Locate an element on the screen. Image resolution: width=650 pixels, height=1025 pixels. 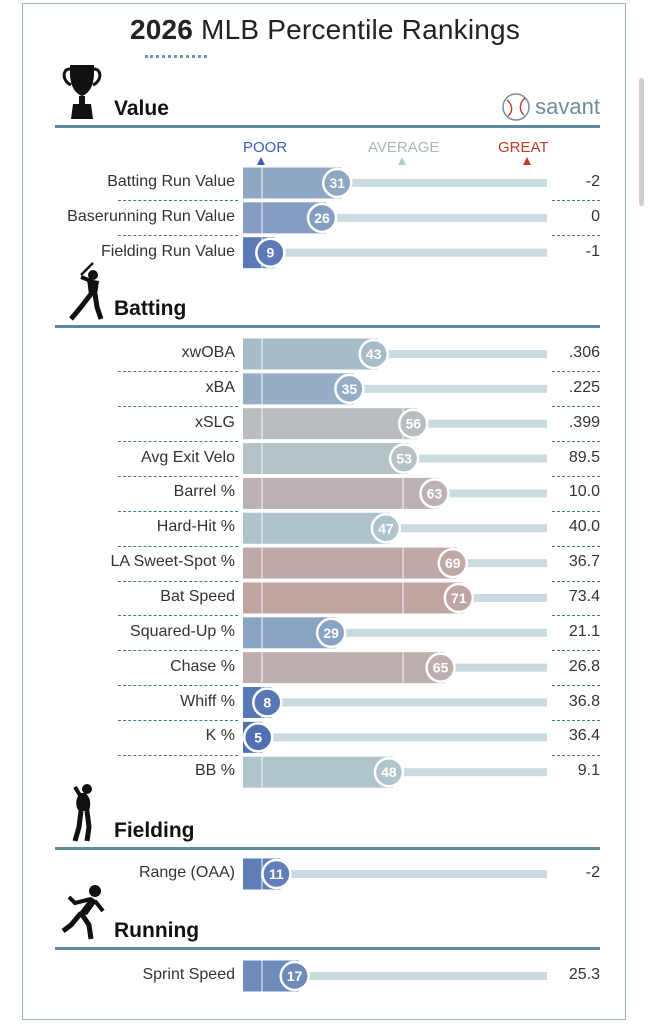
metric-label-bat-speed: Bat Speed is located at coordinates (197, 596).